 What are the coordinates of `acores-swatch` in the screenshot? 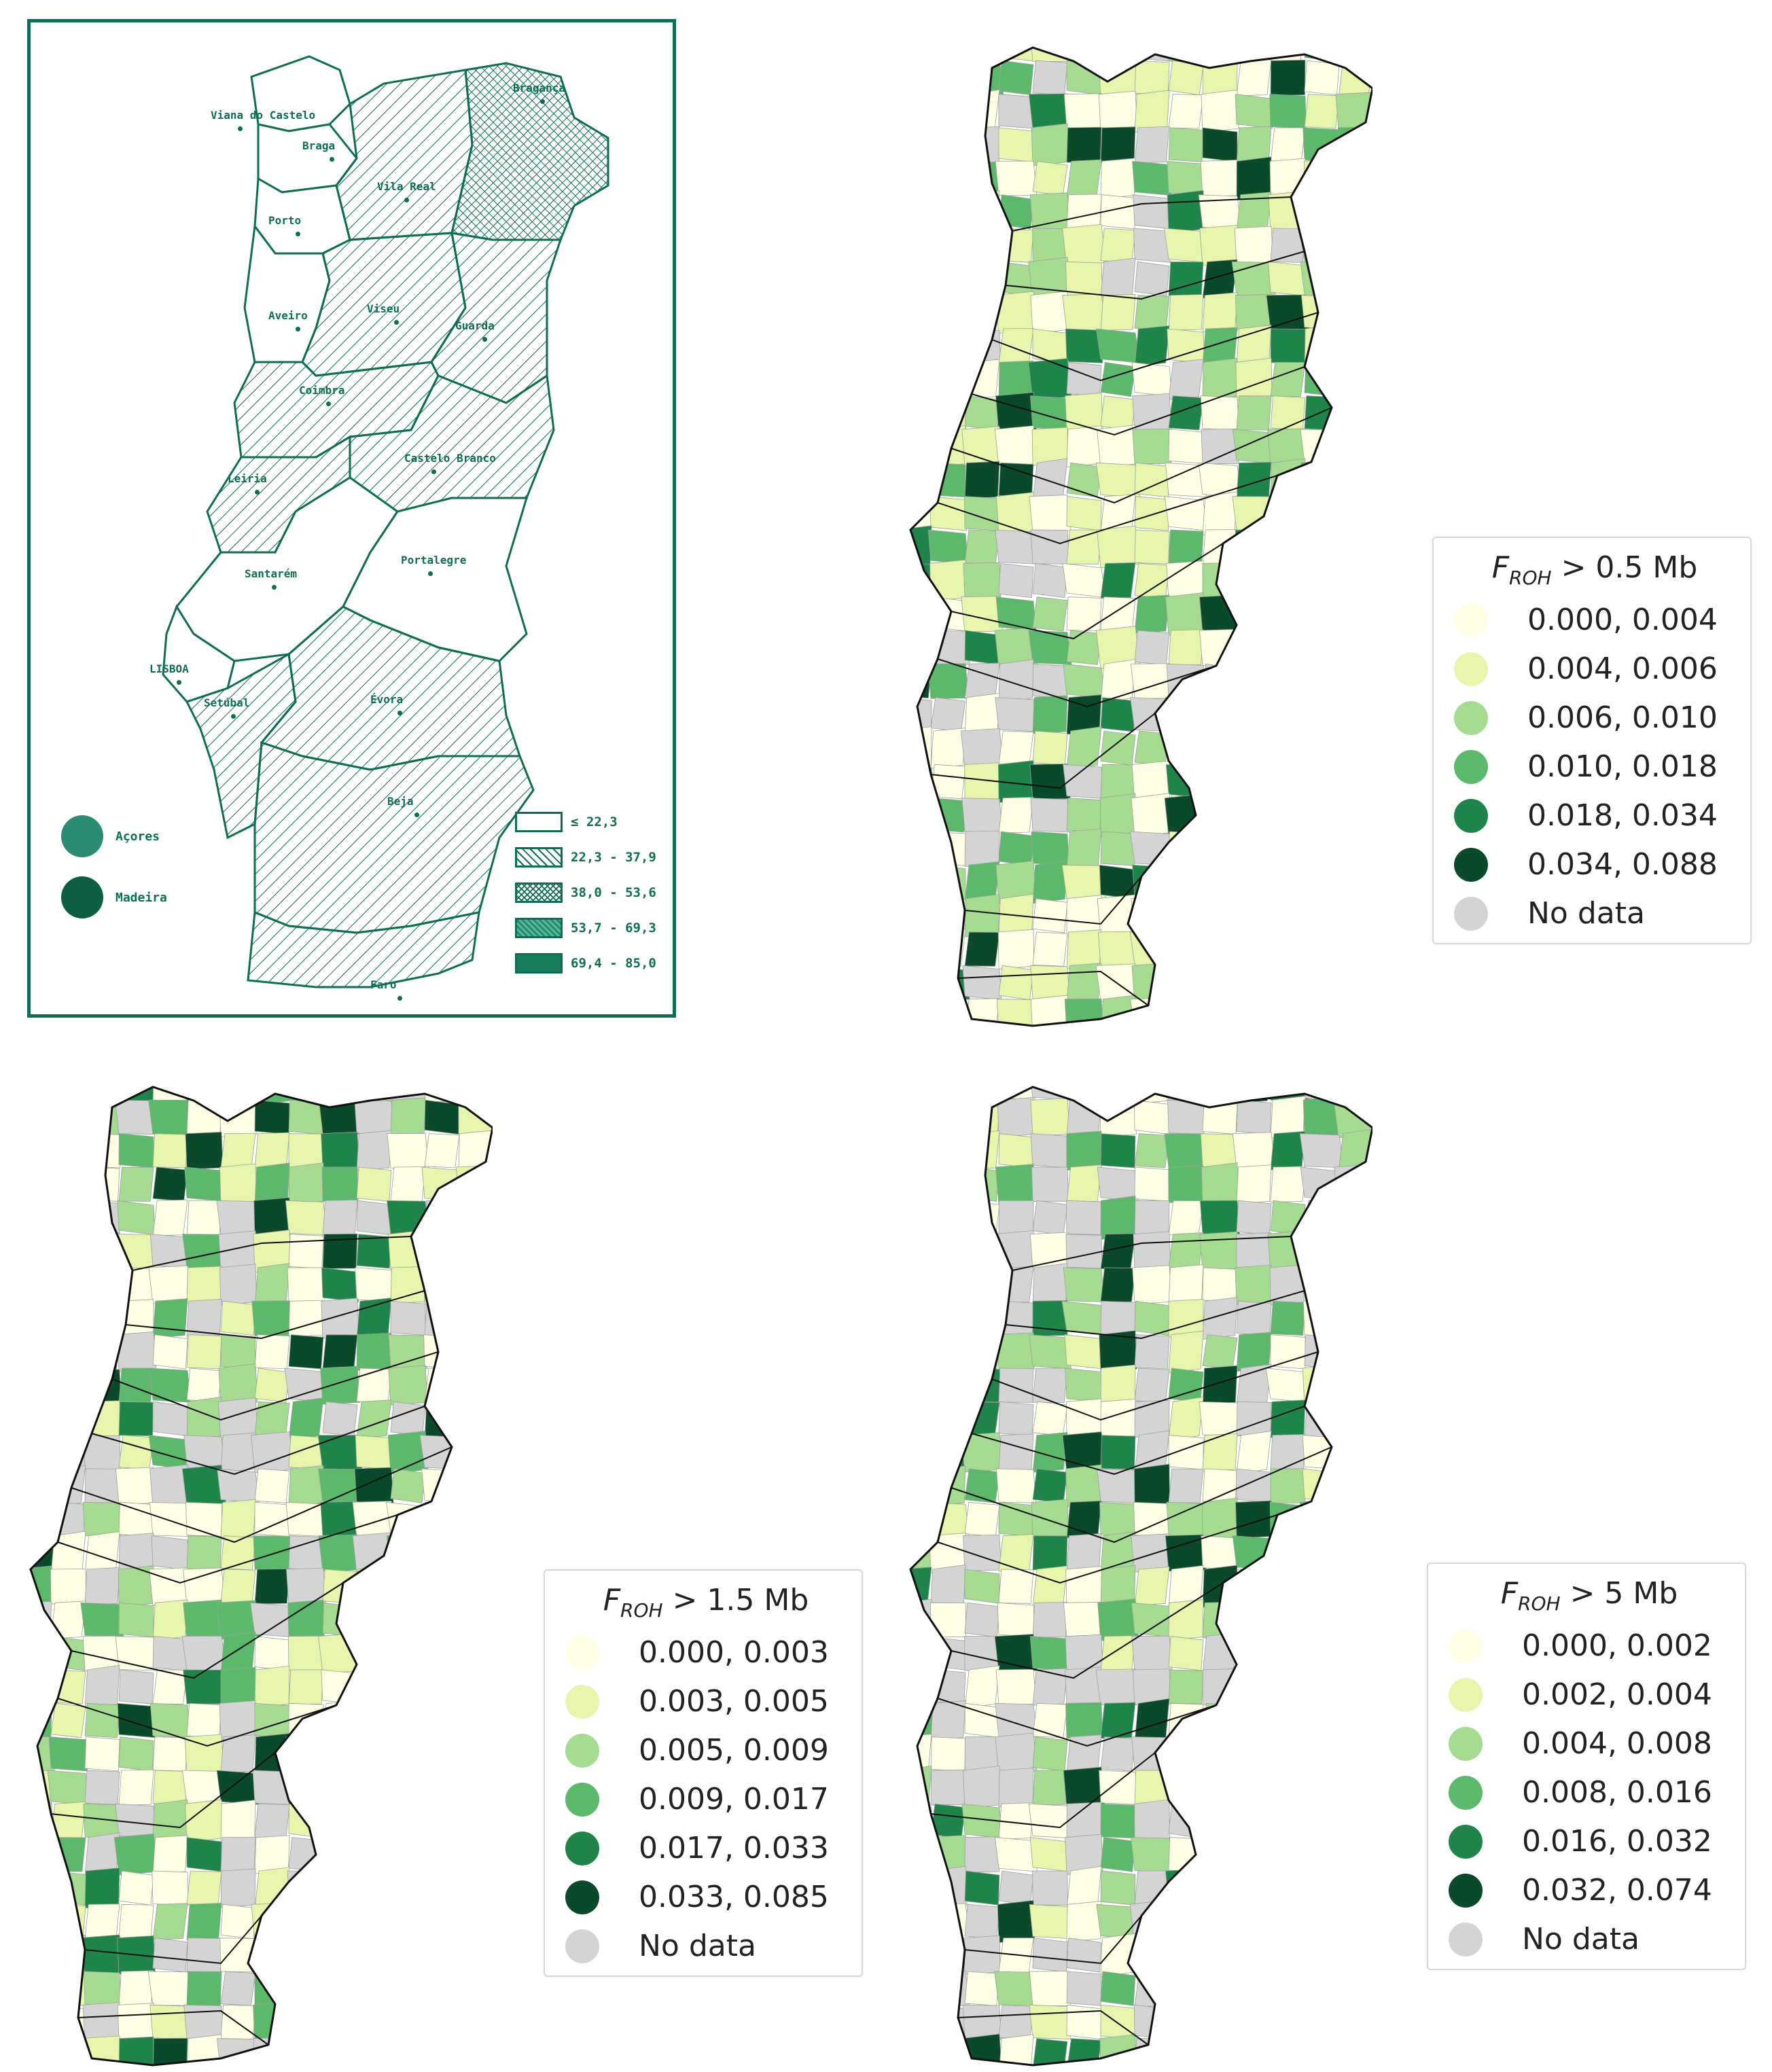 It's located at (82, 836).